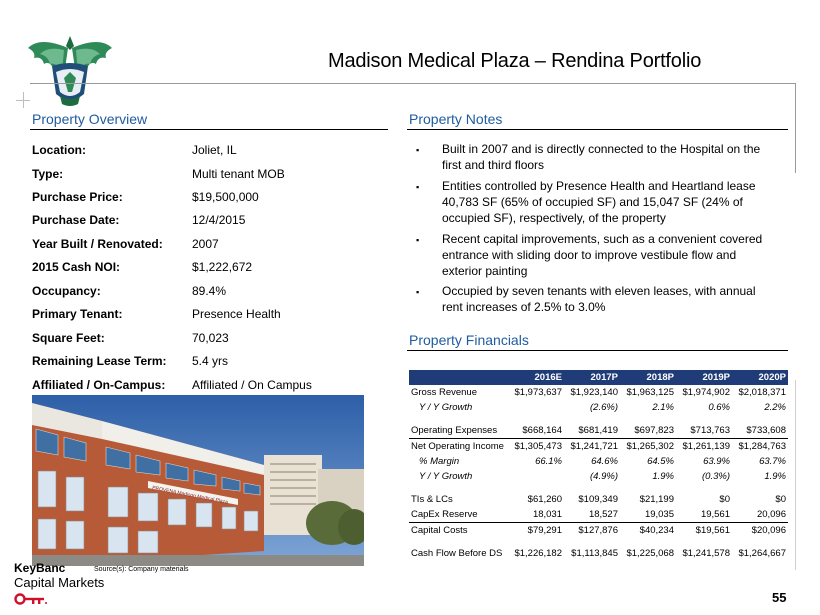  Describe the element at coordinates (59, 582) in the screenshot. I see `brand-subtitle: Capital Markets` at that location.